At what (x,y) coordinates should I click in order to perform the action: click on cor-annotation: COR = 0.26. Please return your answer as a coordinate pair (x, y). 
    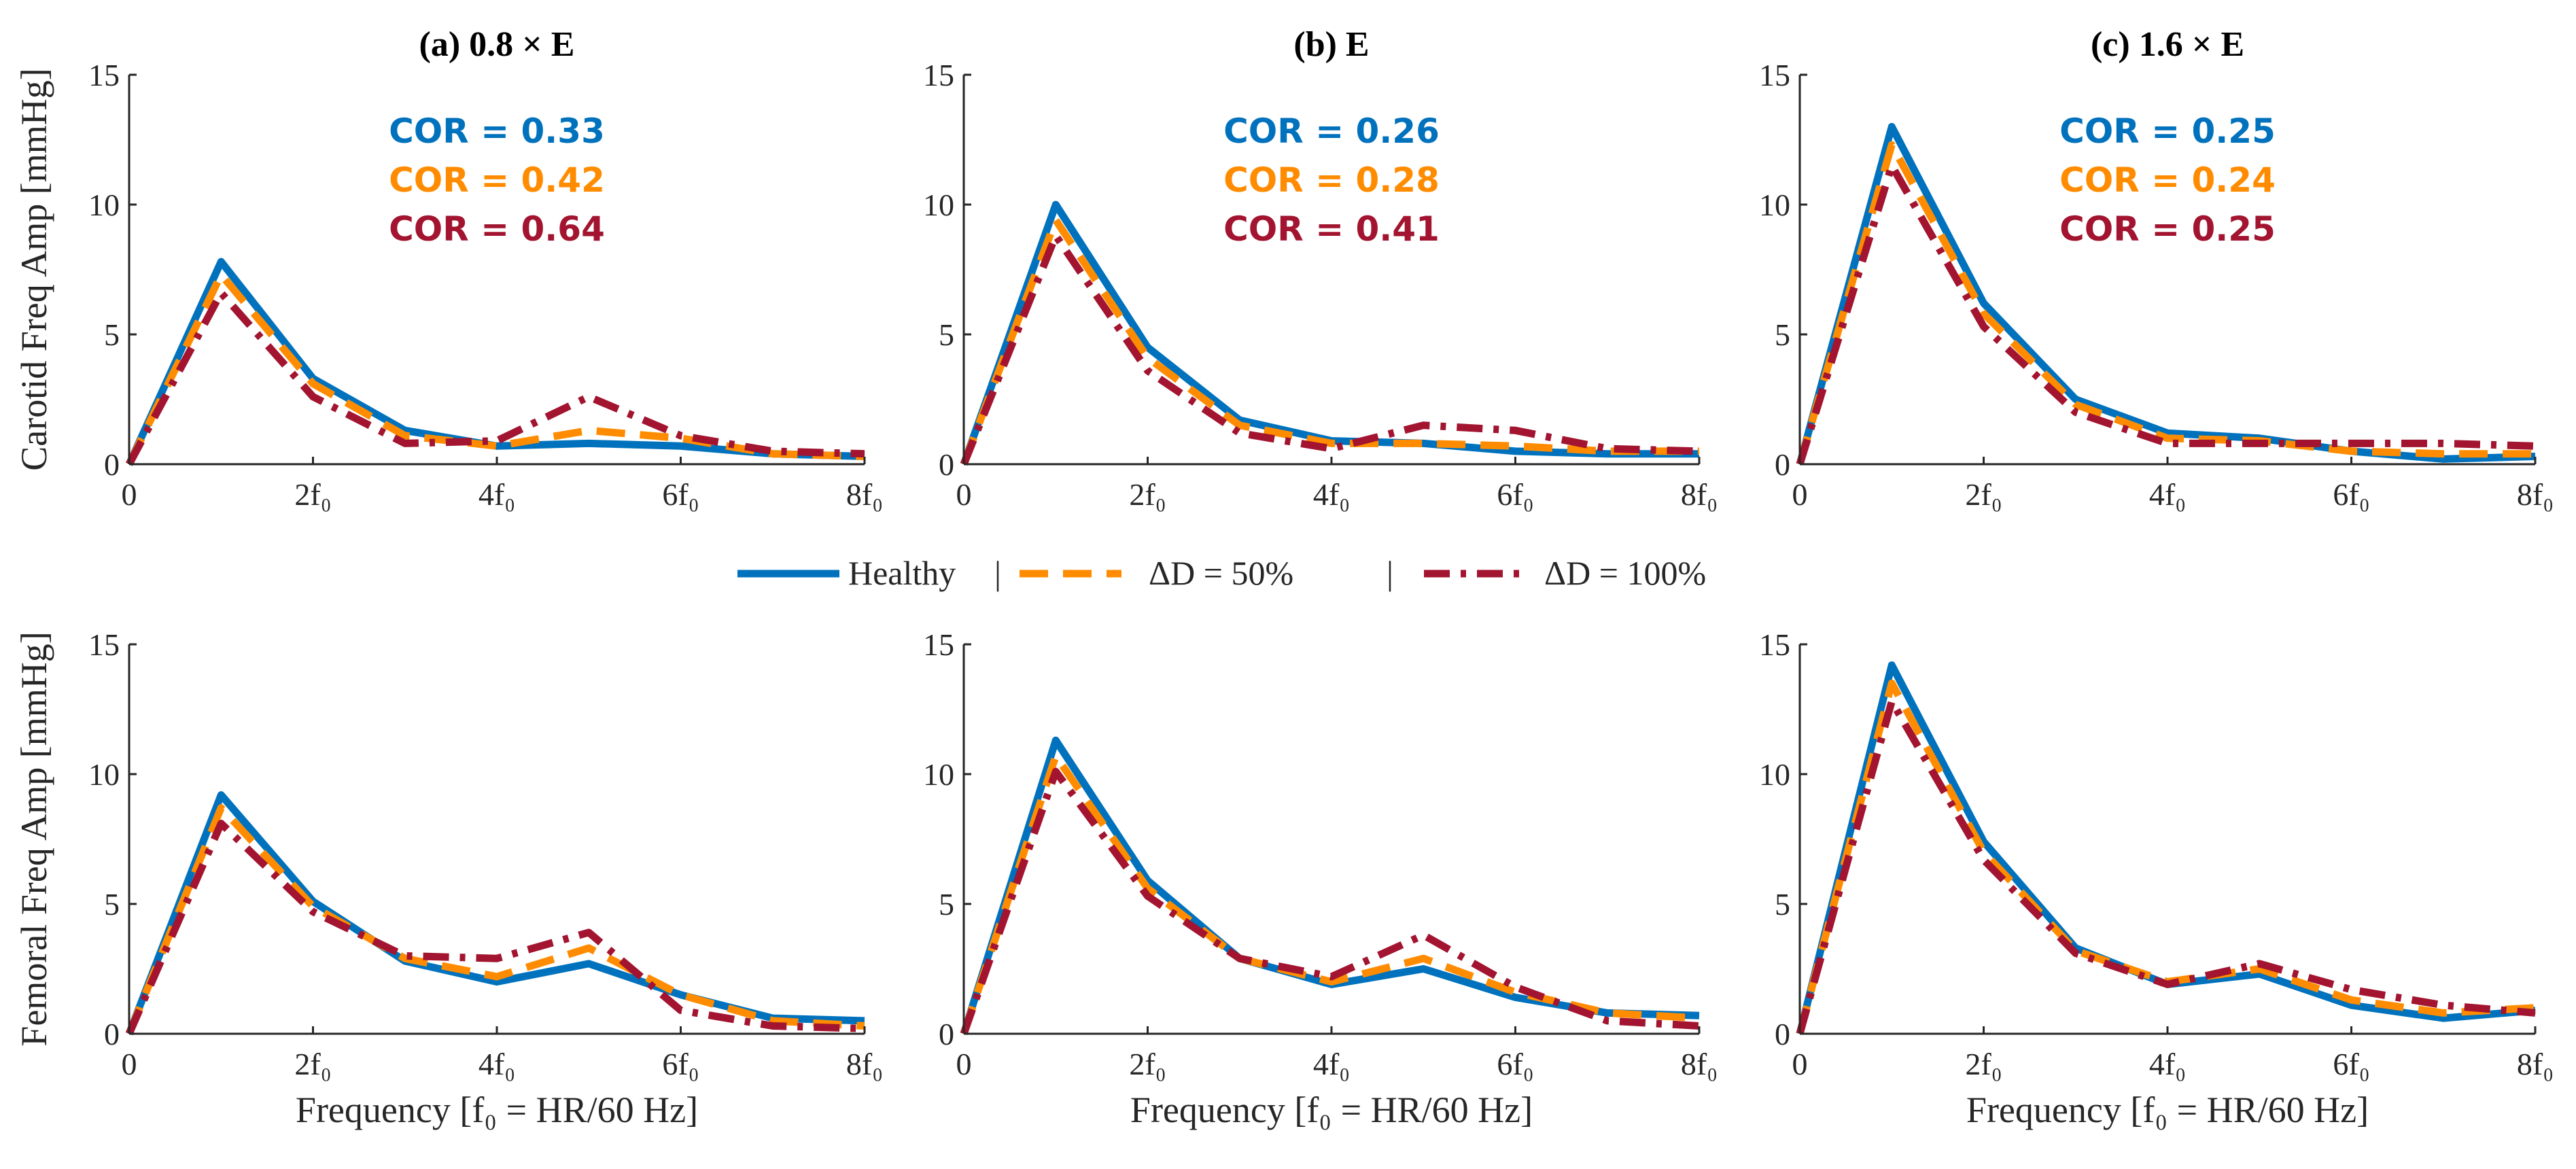
    Looking at the image, I should click on (1331, 131).